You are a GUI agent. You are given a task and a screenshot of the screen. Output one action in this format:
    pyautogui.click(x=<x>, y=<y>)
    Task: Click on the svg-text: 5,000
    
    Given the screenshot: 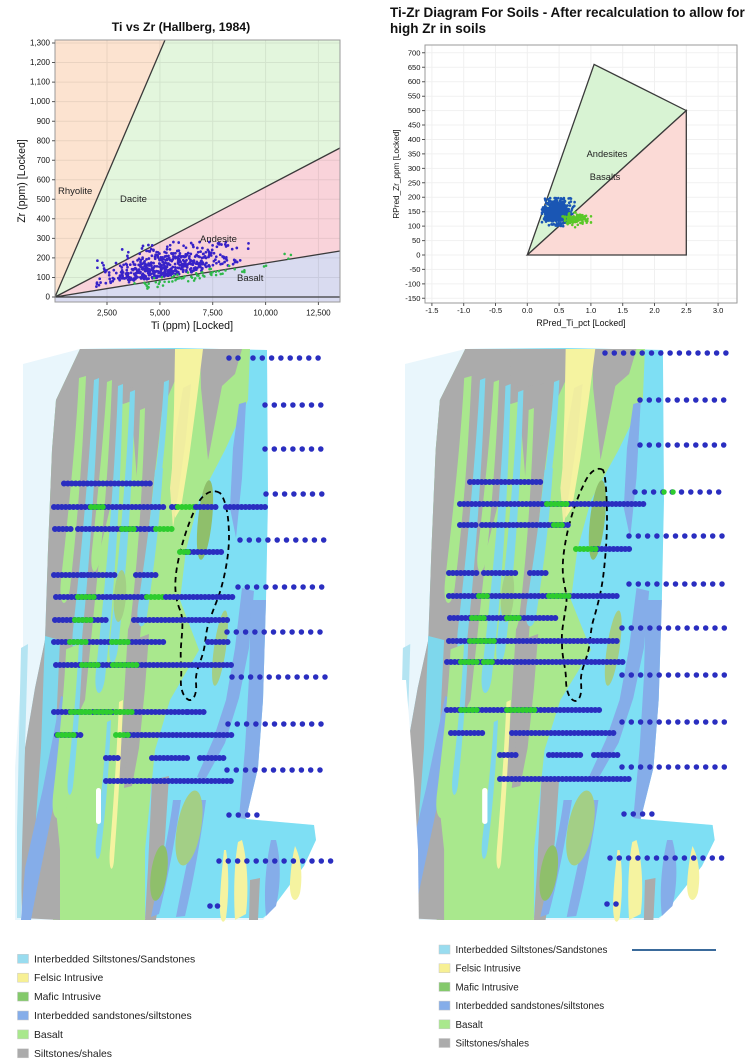 What is the action you would take?
    pyautogui.click(x=160, y=313)
    